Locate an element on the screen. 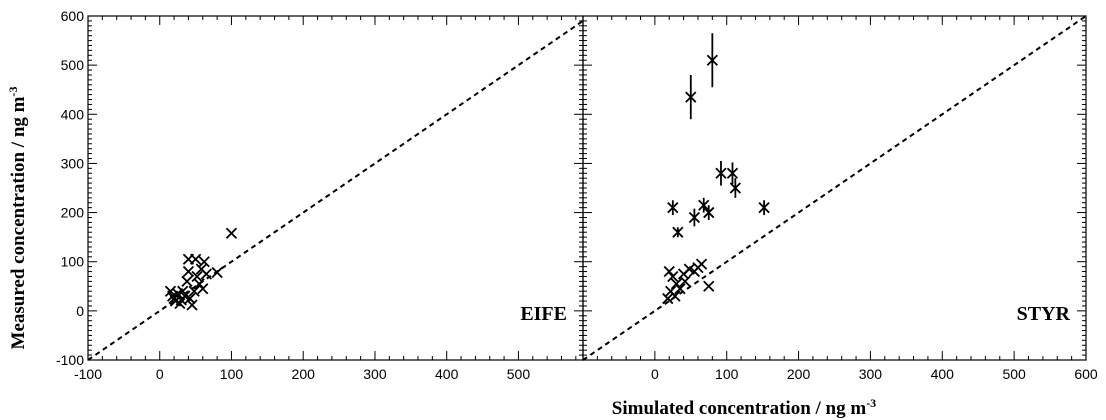  y-axis-label: Measured concentration / ng m-3 is located at coordinates (17, 218).